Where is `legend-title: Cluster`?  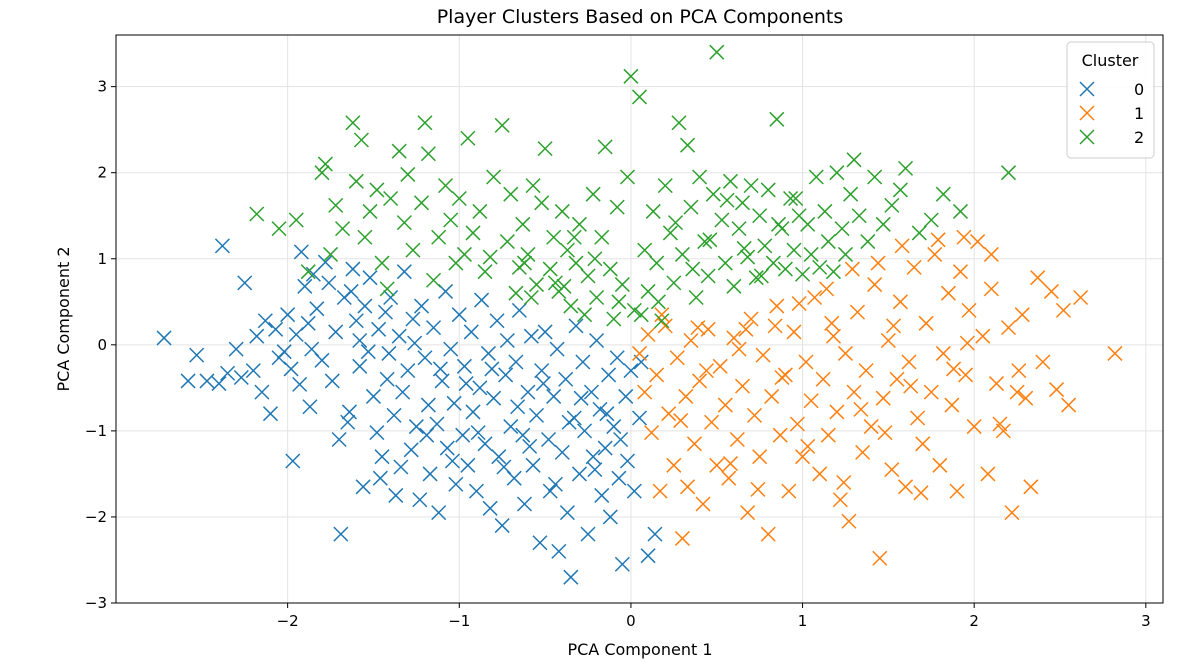 legend-title: Cluster is located at coordinates (1110, 60).